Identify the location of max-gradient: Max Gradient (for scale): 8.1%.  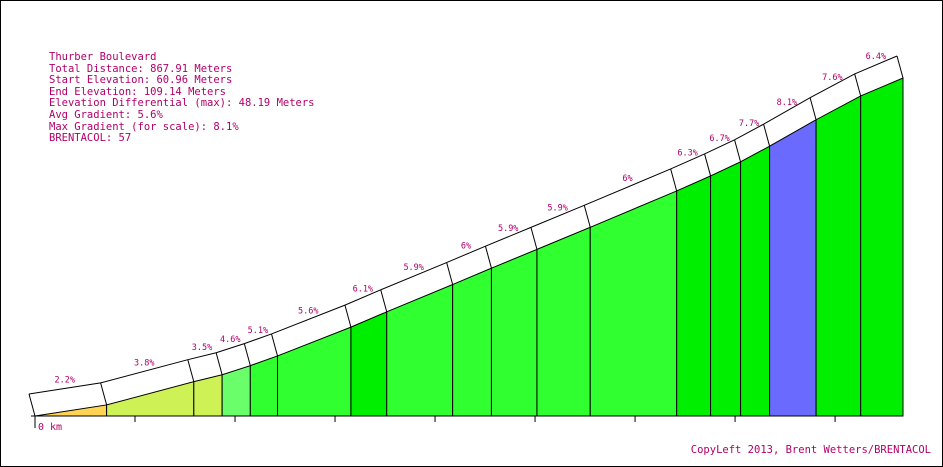
(144, 126).